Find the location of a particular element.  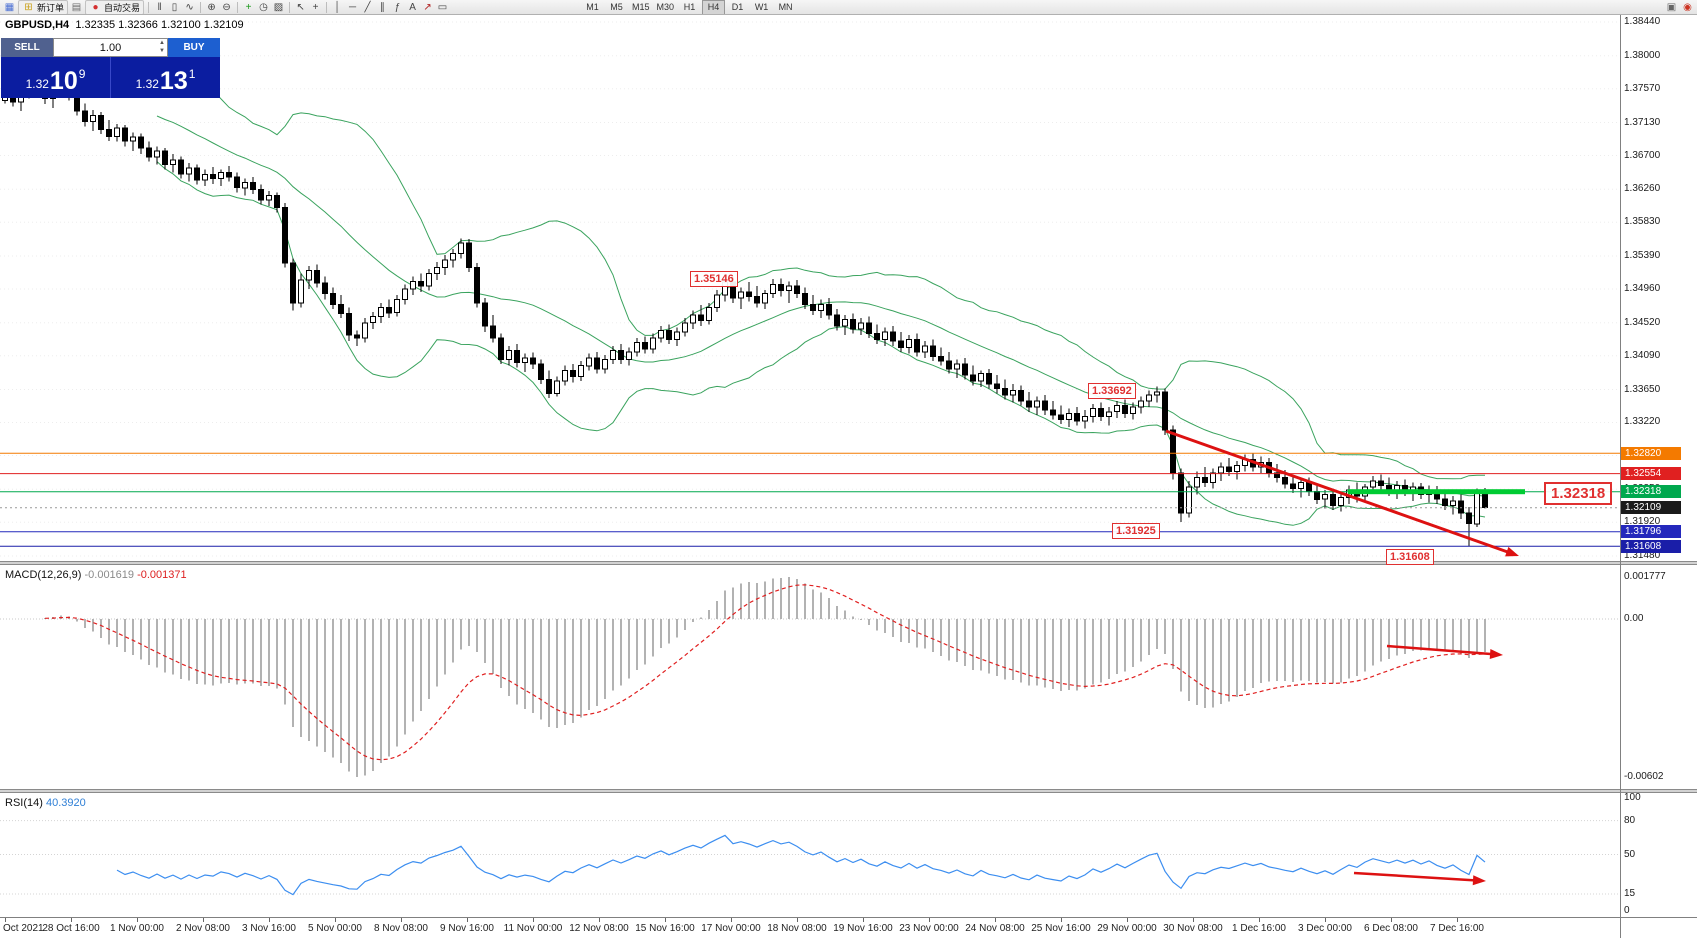

price-callout-recent-low: 1.31608 is located at coordinates (1410, 557).